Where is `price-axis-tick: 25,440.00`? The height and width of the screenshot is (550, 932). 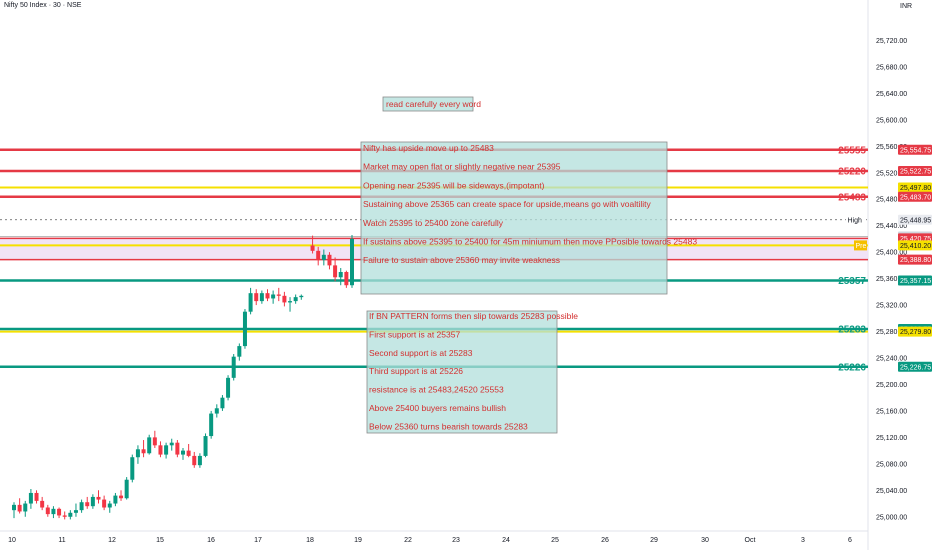 price-axis-tick: 25,440.00 is located at coordinates (891, 226).